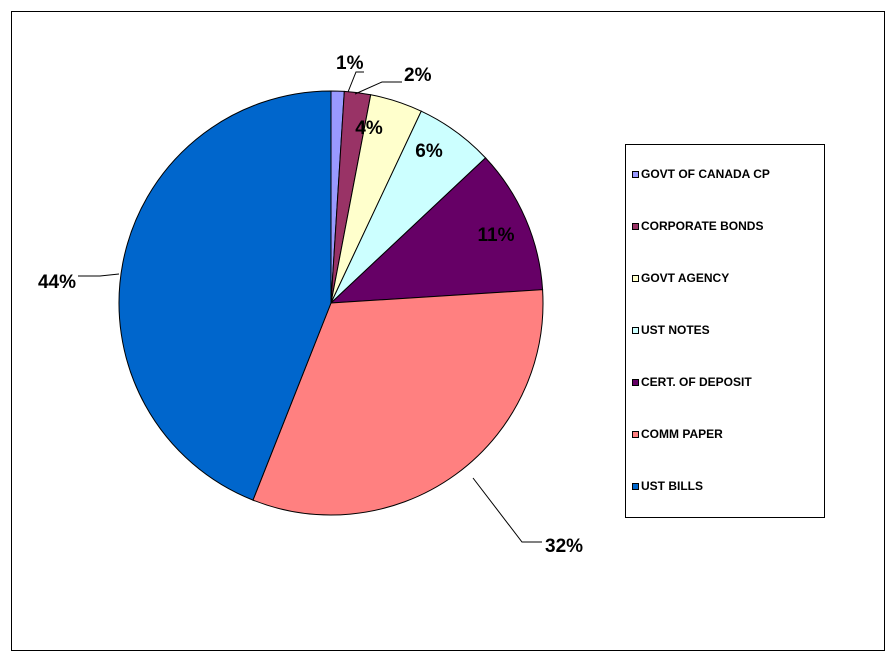 The width and height of the screenshot is (896, 652). Describe the element at coordinates (682, 434) in the screenshot. I see `legend-label: COMM PAPER` at that location.